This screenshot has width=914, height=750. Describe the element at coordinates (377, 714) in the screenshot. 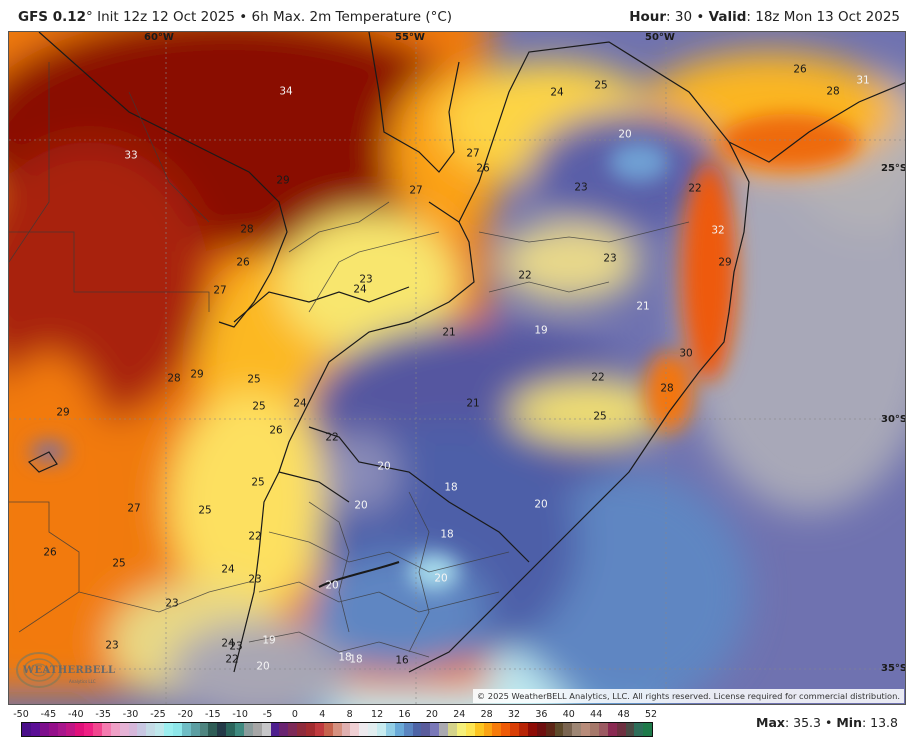

I see `colorbar-tick-label: 12` at that location.